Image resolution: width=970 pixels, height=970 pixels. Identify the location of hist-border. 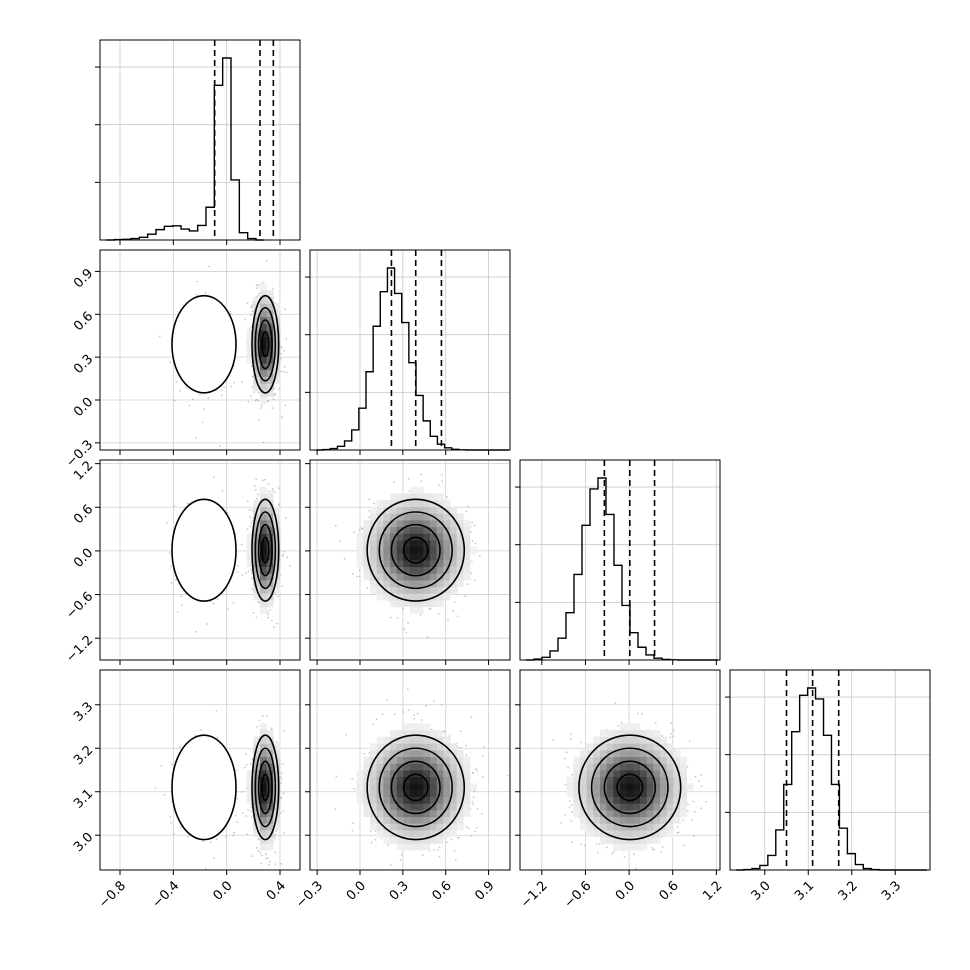
(620, 560).